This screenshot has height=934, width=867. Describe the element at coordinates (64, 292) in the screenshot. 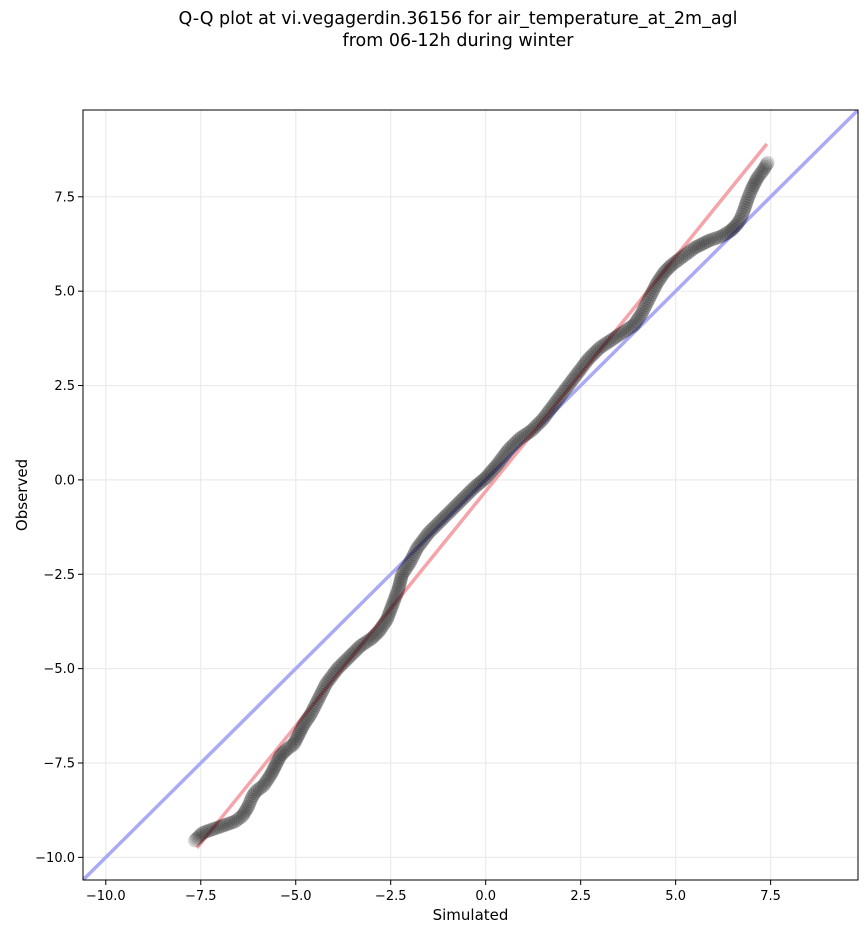

I see `y-tick-label: 5.0` at that location.